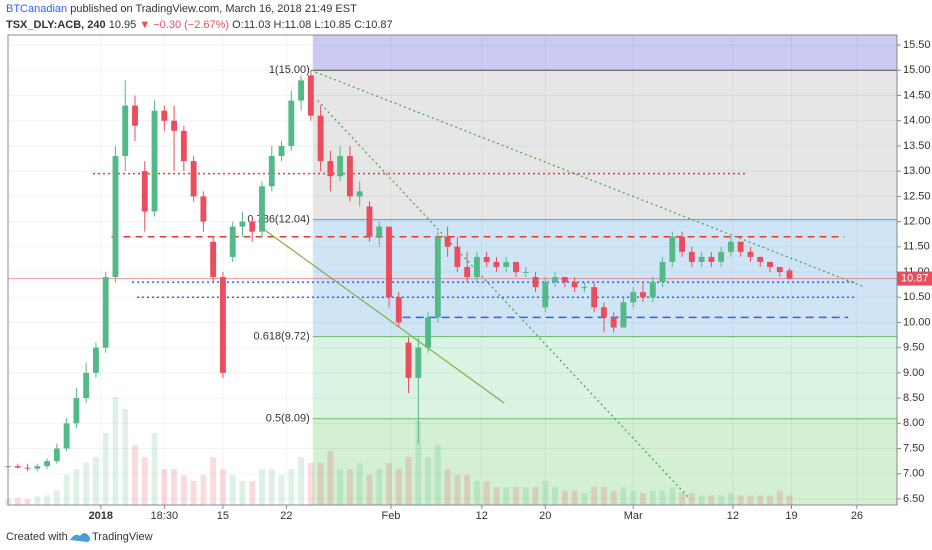 This screenshot has height=550, width=932. Describe the element at coordinates (917, 297) in the screenshot. I see `y-tick-label: 10.50` at that location.